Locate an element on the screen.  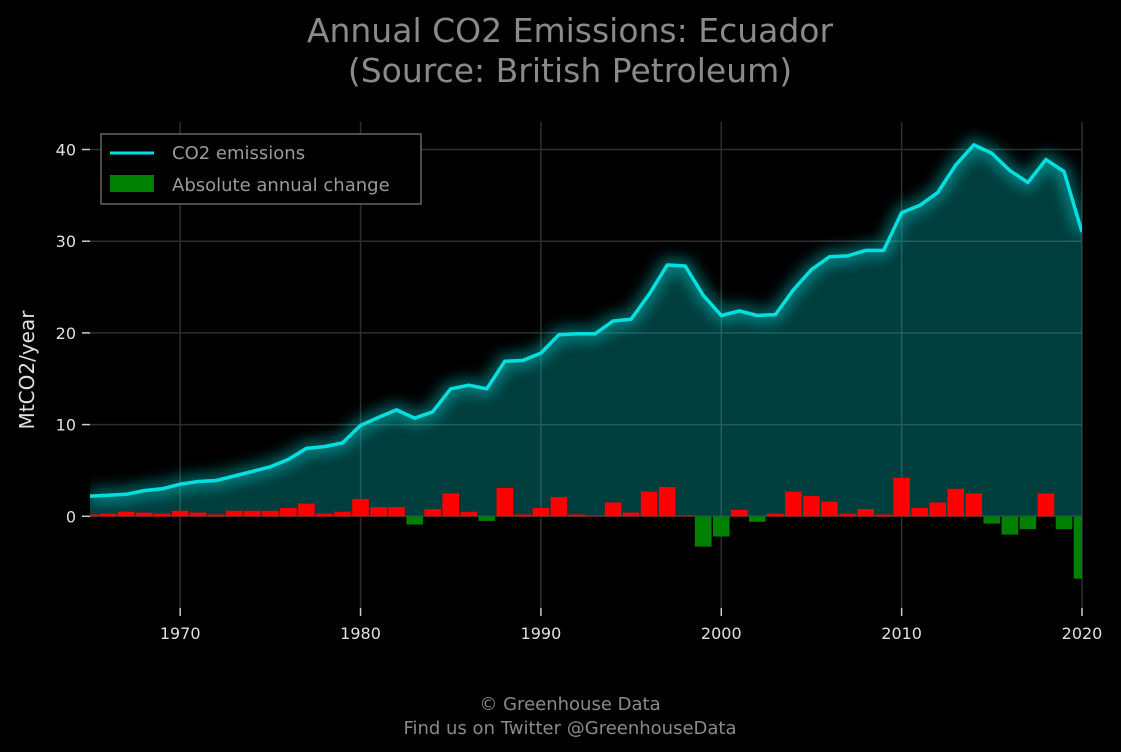
x-tick-label: 2010 is located at coordinates (901, 633).